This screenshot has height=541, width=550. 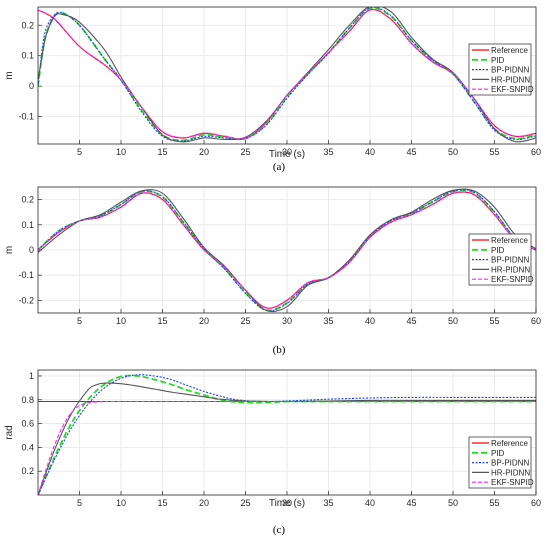 I want to click on y-tick-label: 0.4, so click(x=27, y=447).